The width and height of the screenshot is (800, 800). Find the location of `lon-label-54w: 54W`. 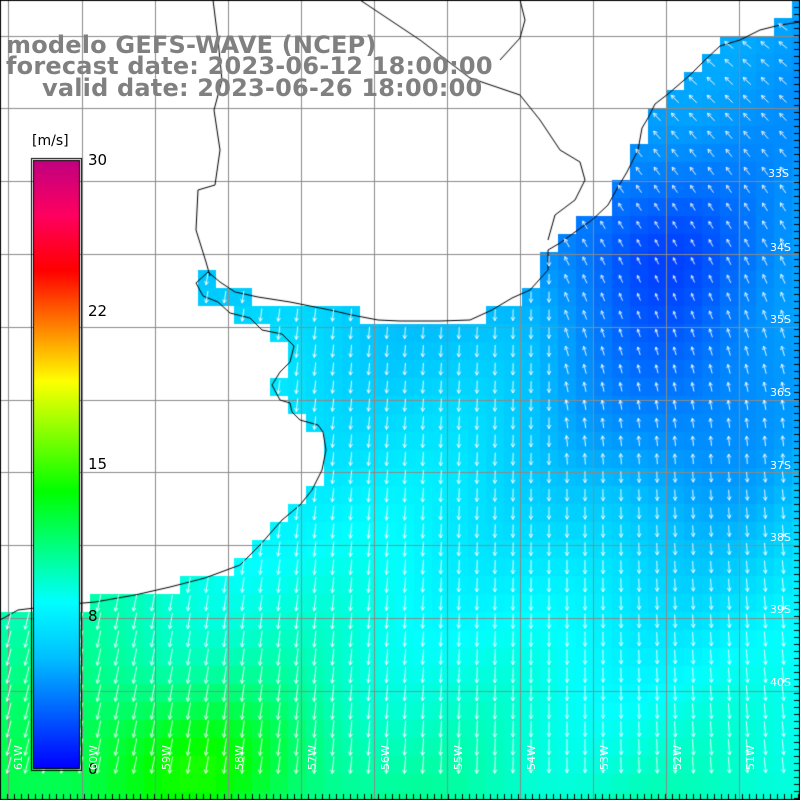

lon-label-54w: 54W is located at coordinates (531, 757).